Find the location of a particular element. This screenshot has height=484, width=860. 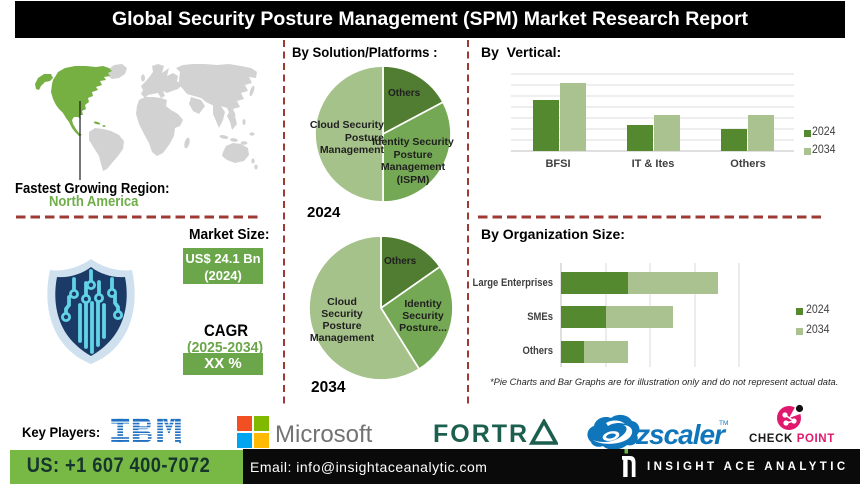

svg-text: TM is located at coordinates (723, 423).